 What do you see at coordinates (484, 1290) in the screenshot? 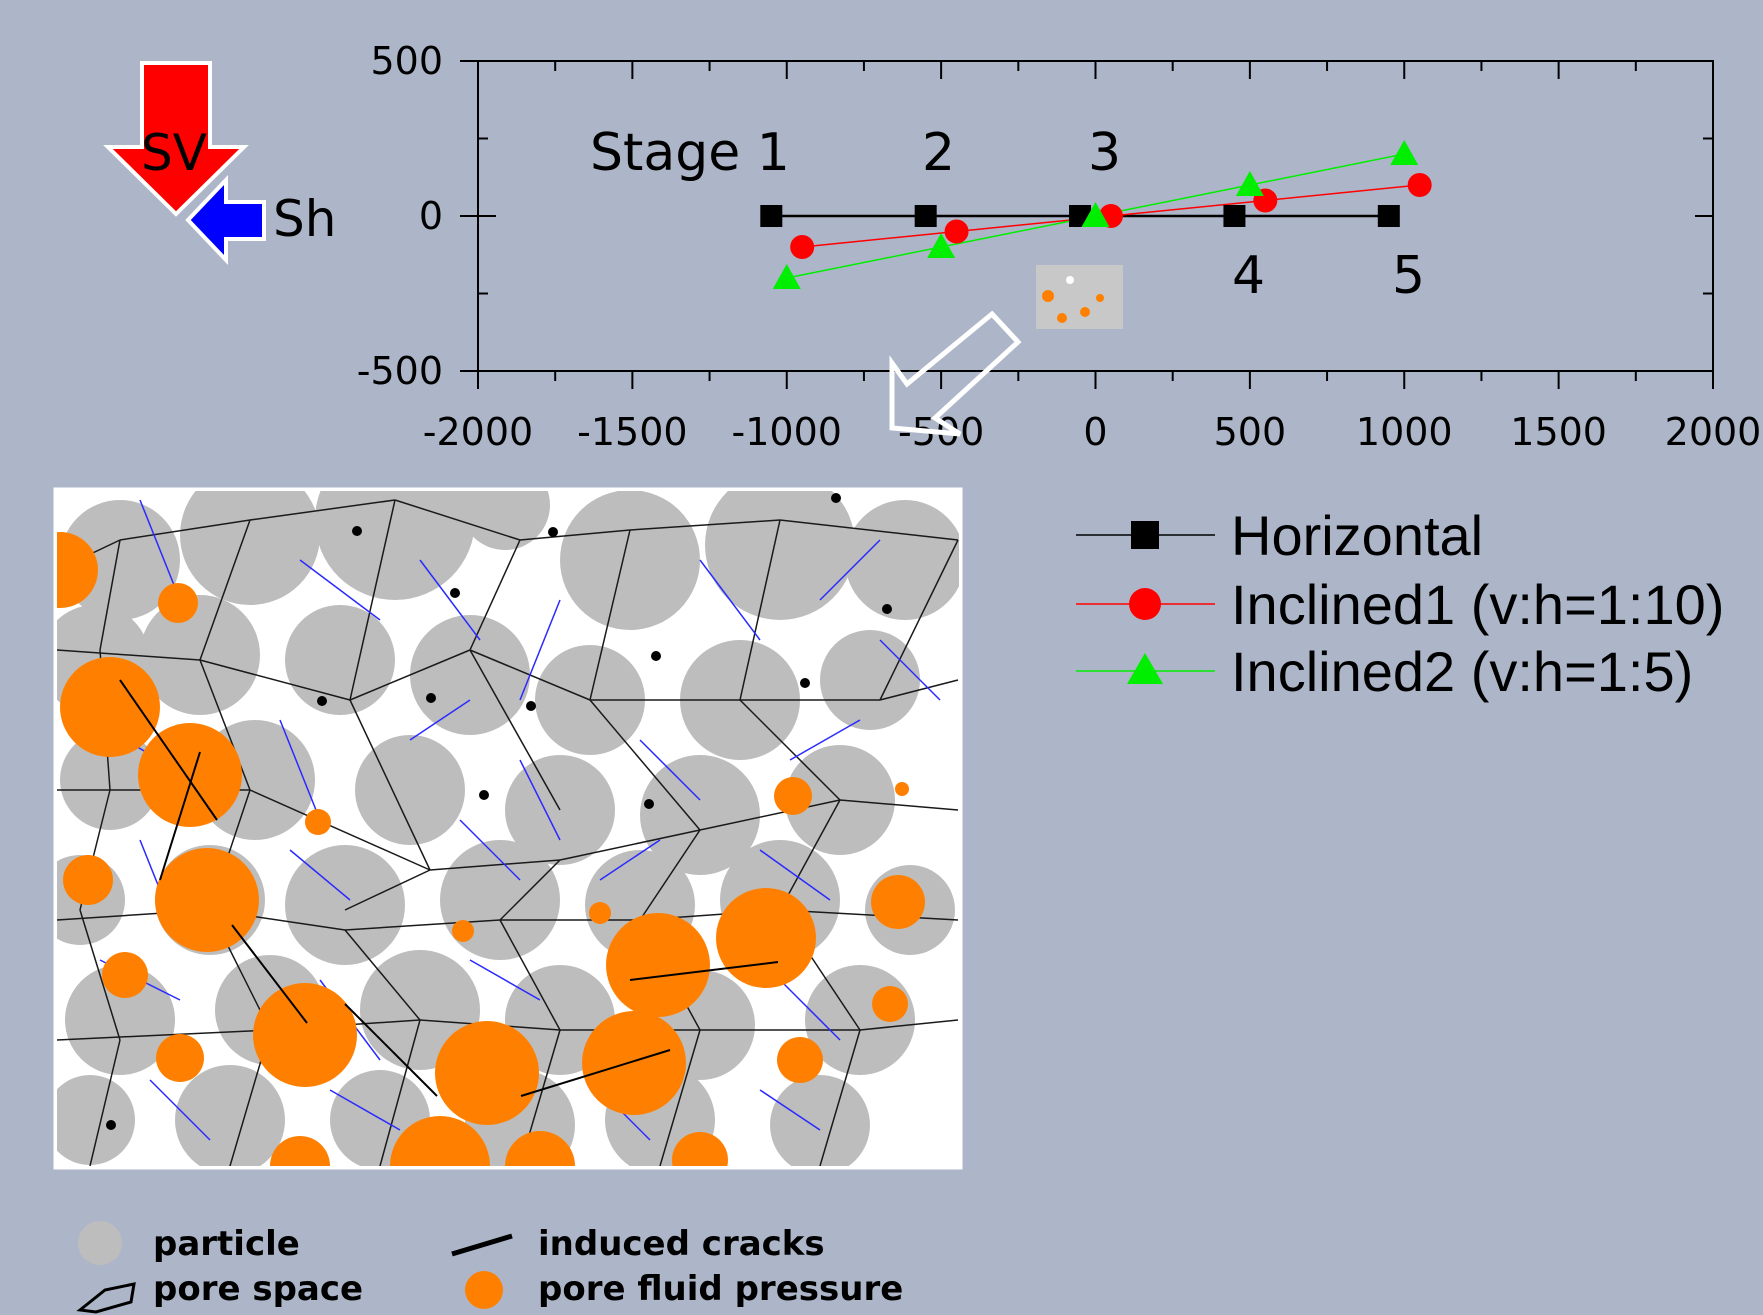
I see `pore-fluid-swatch-icon` at bounding box center [484, 1290].